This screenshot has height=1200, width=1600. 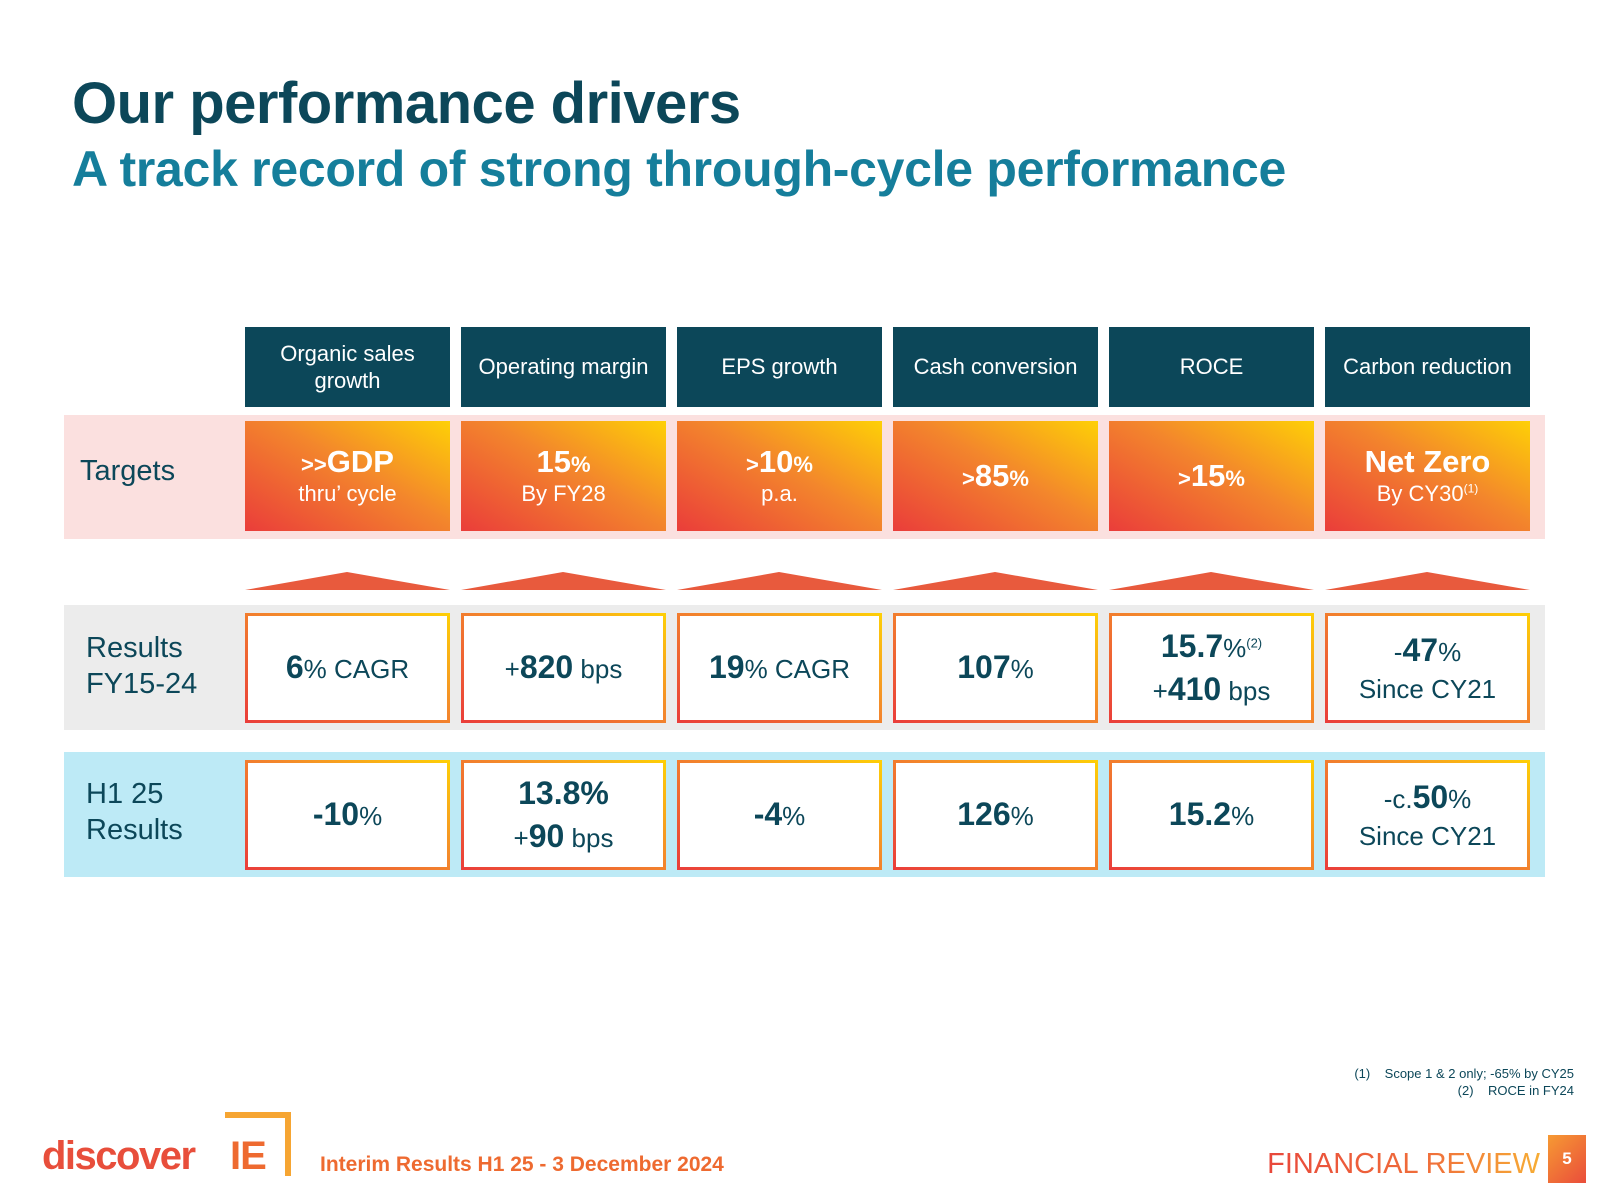 I want to click on result-cell: 107%, so click(x=995, y=668).